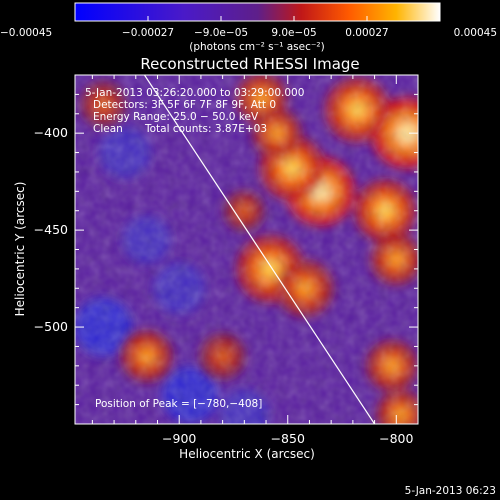 The height and width of the screenshot is (500, 500). What do you see at coordinates (179, 438) in the screenshot?
I see `x-tick-label: −900` at bounding box center [179, 438].